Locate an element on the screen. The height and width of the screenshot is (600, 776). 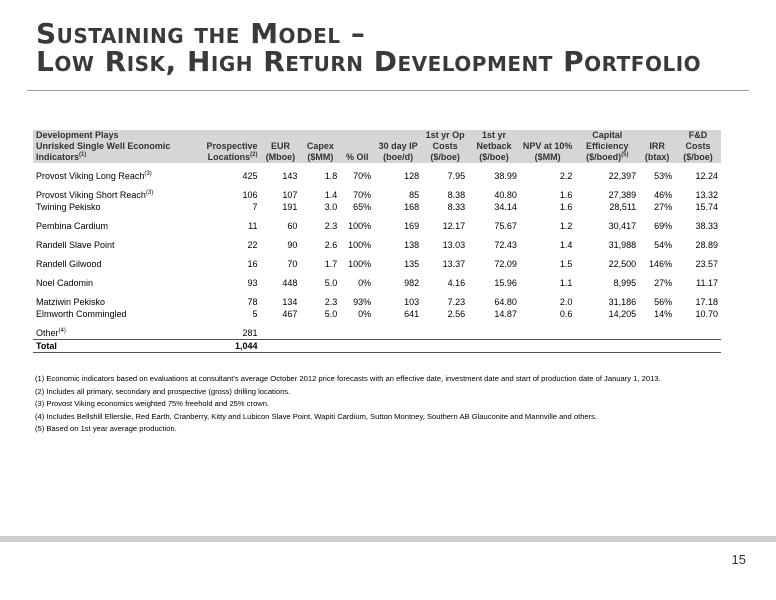
cell-capex: 1.7 is located at coordinates (331, 264).